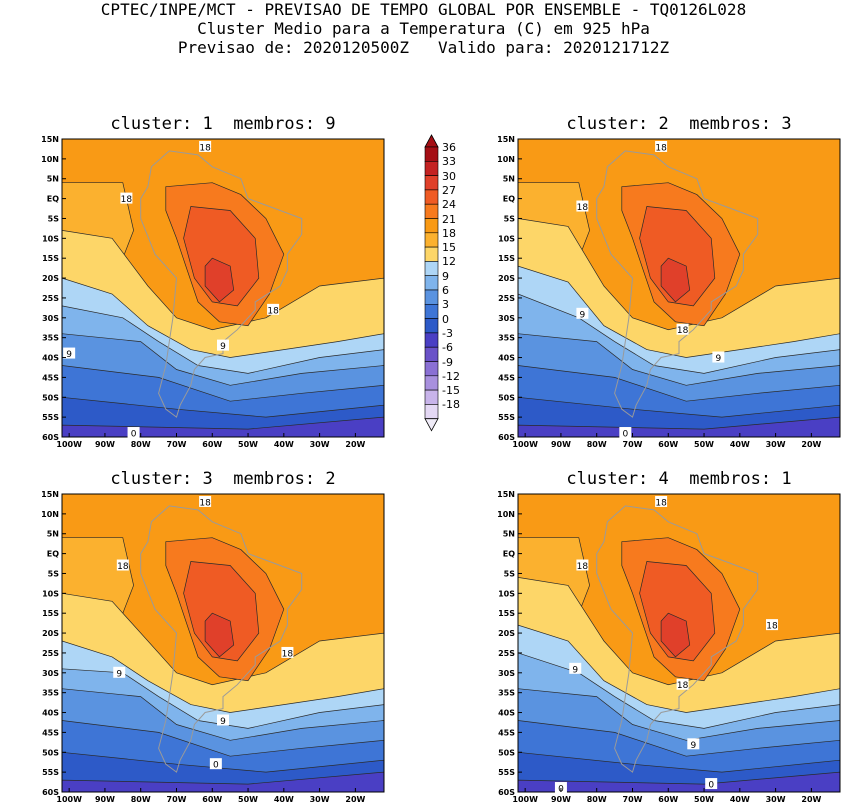 Image resolution: width=847 pixels, height=803 pixels. What do you see at coordinates (447, 333) in the screenshot?
I see `colorbar-level-label: -3` at bounding box center [447, 333].